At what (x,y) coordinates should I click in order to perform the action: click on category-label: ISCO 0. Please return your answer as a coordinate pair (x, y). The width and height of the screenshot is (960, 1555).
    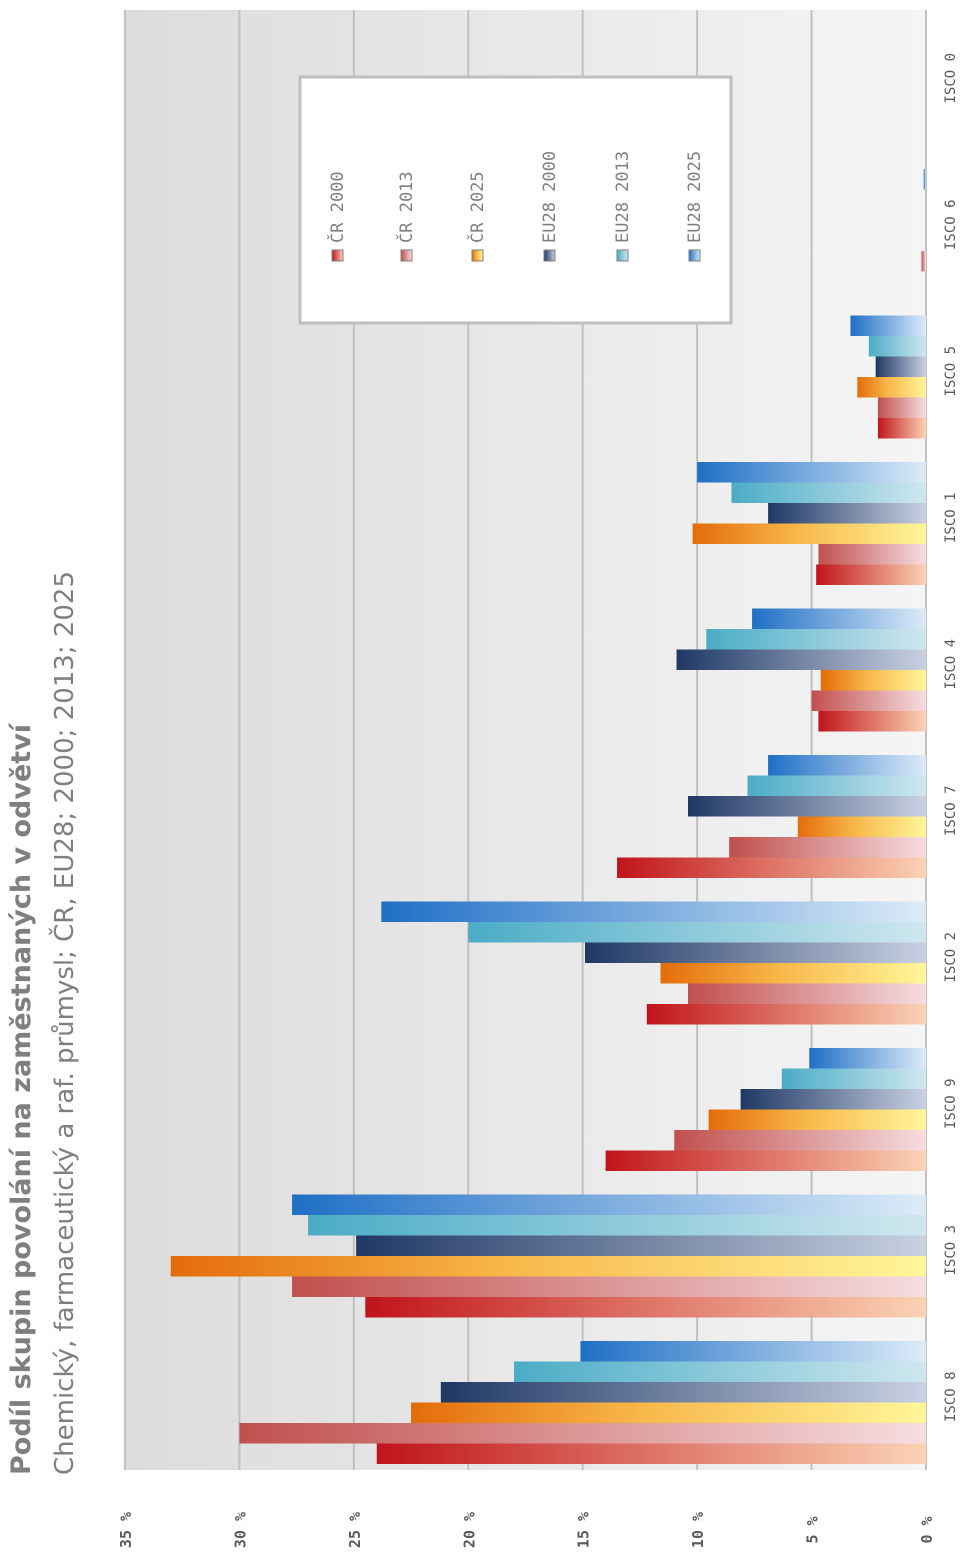
    Looking at the image, I should click on (951, 78).